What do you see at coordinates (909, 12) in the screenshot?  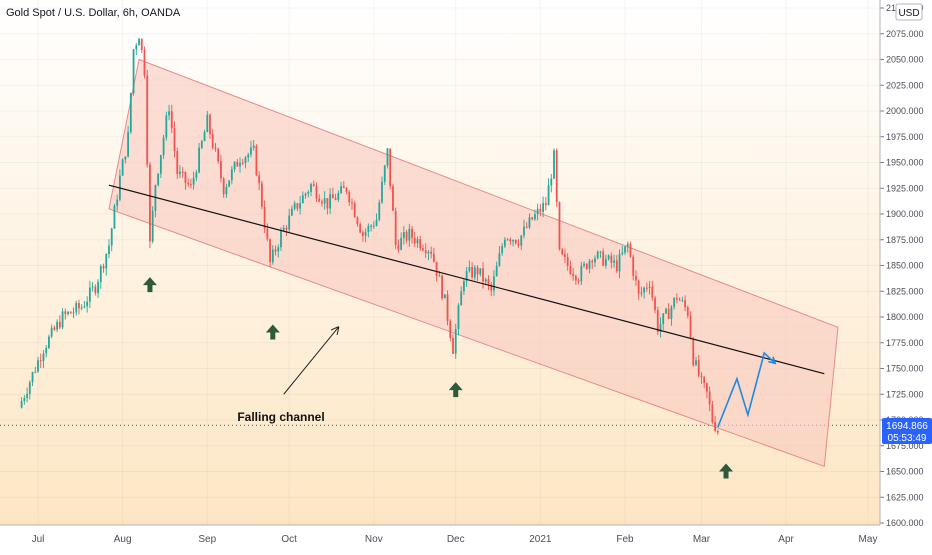 I see `usd-currency-button: USD` at bounding box center [909, 12].